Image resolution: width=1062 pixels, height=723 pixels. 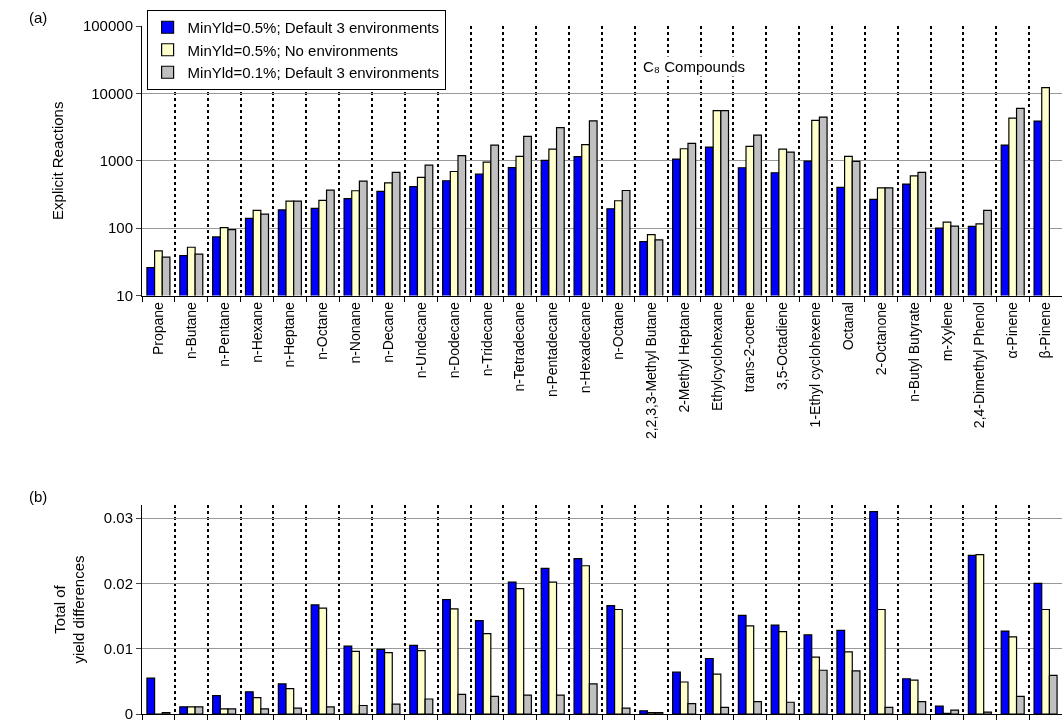 What do you see at coordinates (293, 50) in the screenshot?
I see `legend-label: MinYld=0.5%; No environments` at bounding box center [293, 50].